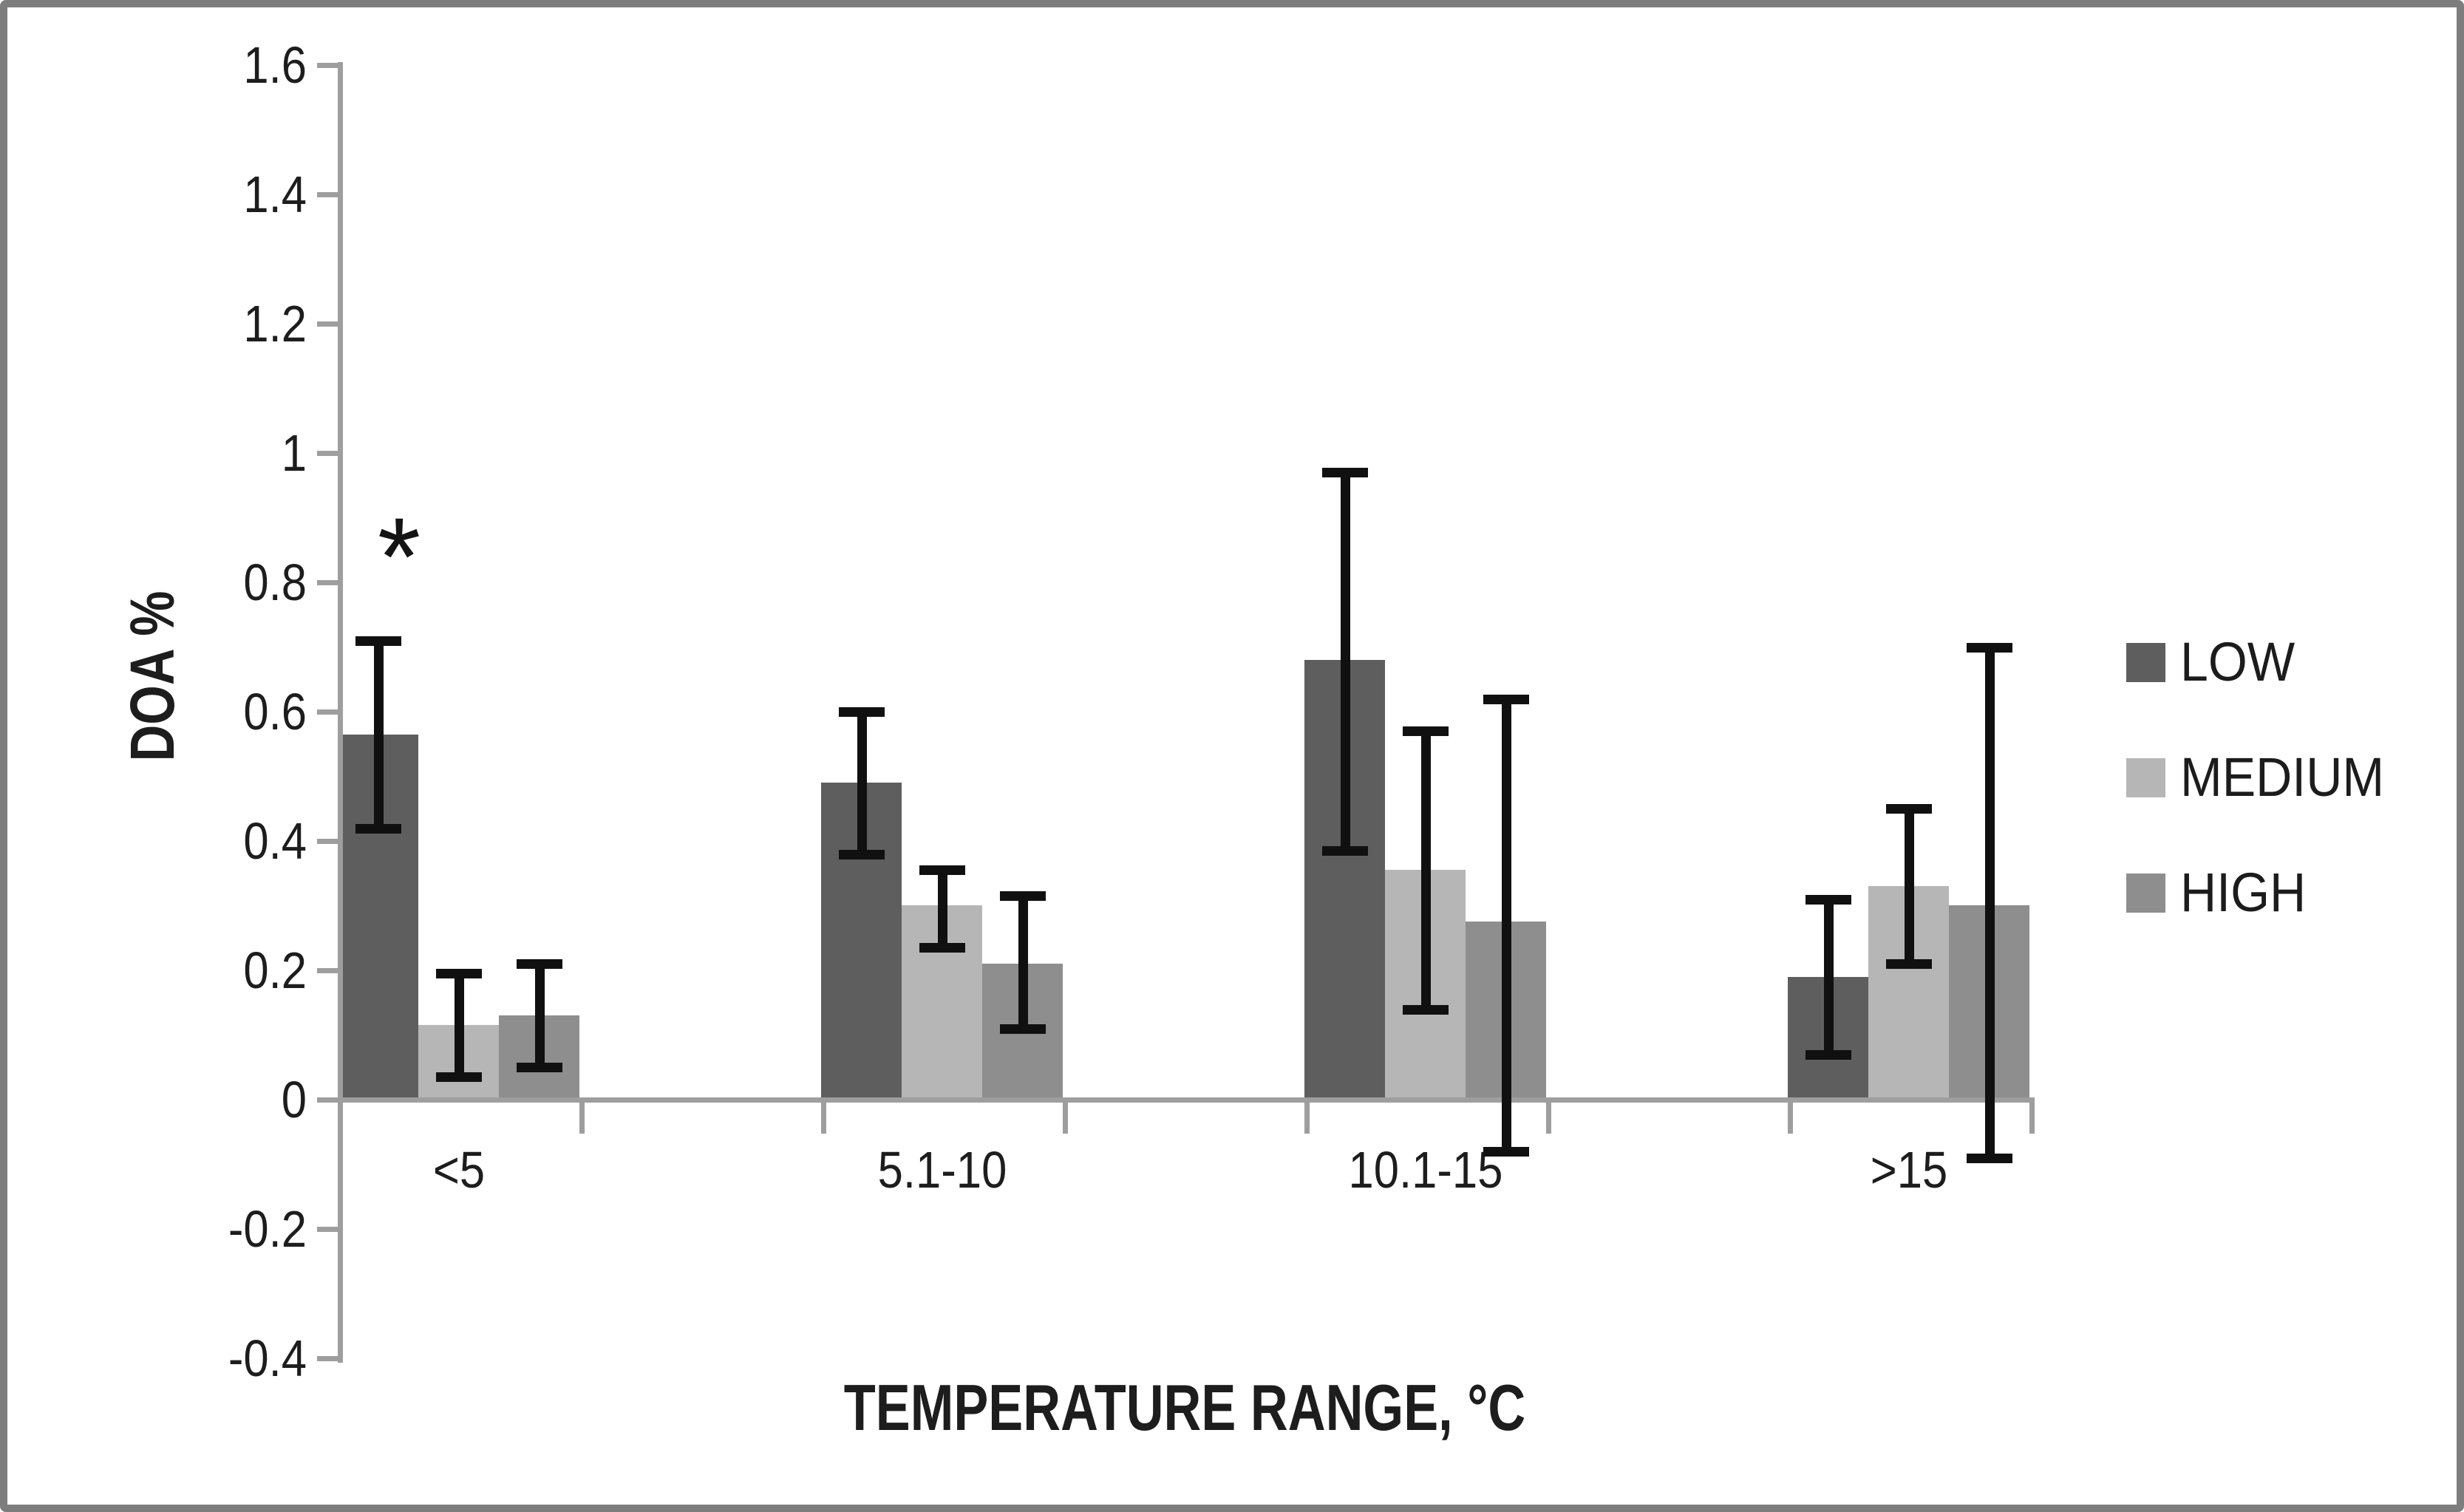 Image resolution: width=2464 pixels, height=1512 pixels. I want to click on y-tick--0.4, so click(327, 1359).